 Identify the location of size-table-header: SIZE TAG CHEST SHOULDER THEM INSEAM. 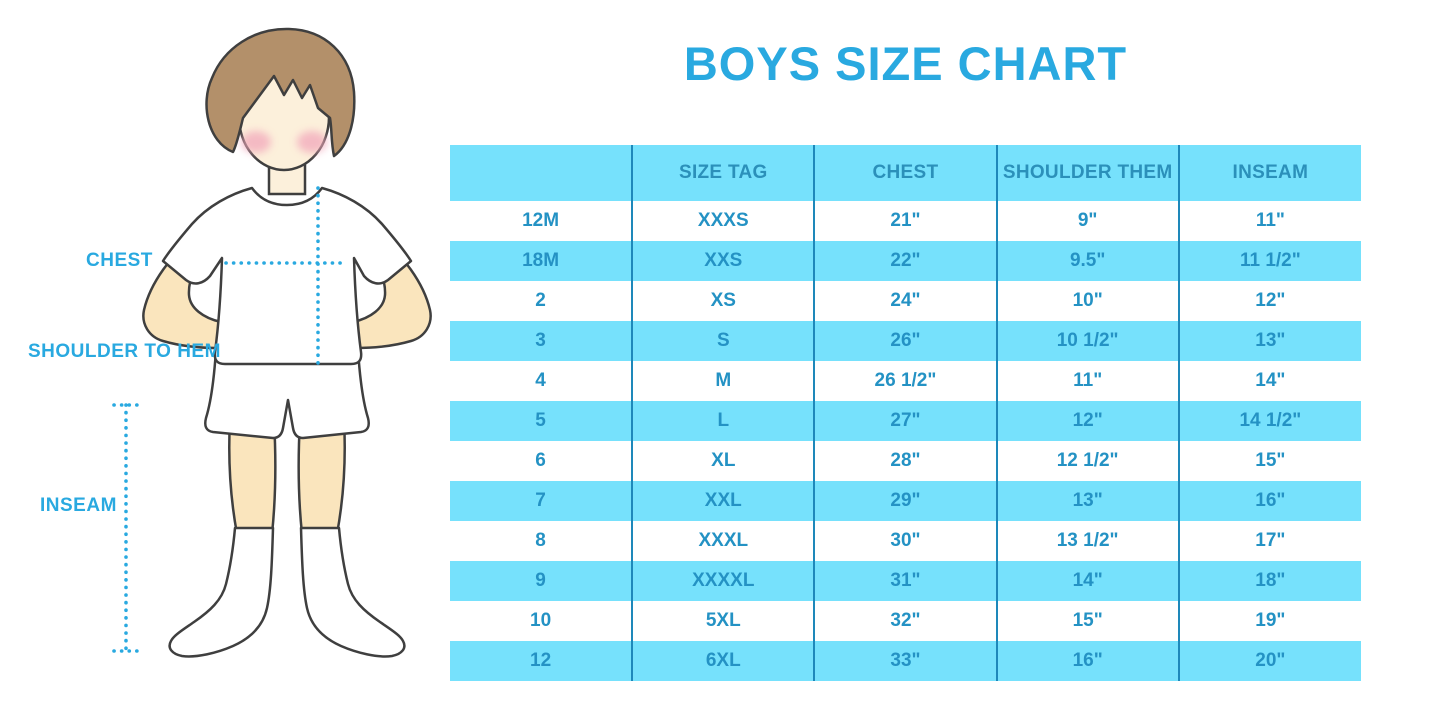
(905, 173).